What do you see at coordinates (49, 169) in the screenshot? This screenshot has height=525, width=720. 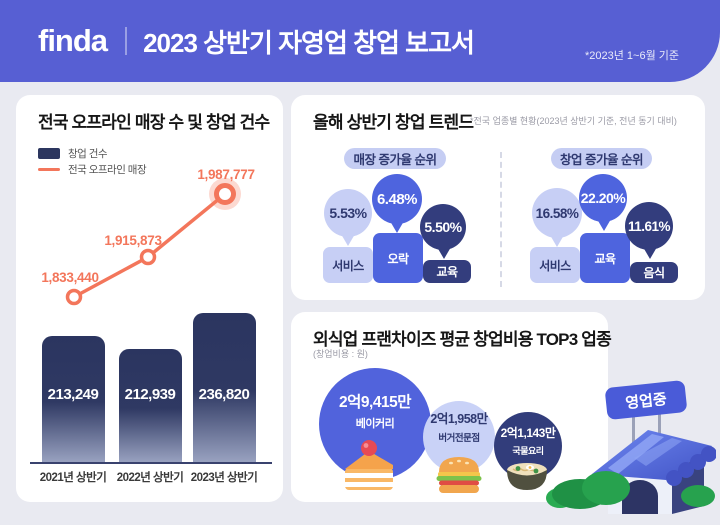 I see `line-swatch-icon` at bounding box center [49, 169].